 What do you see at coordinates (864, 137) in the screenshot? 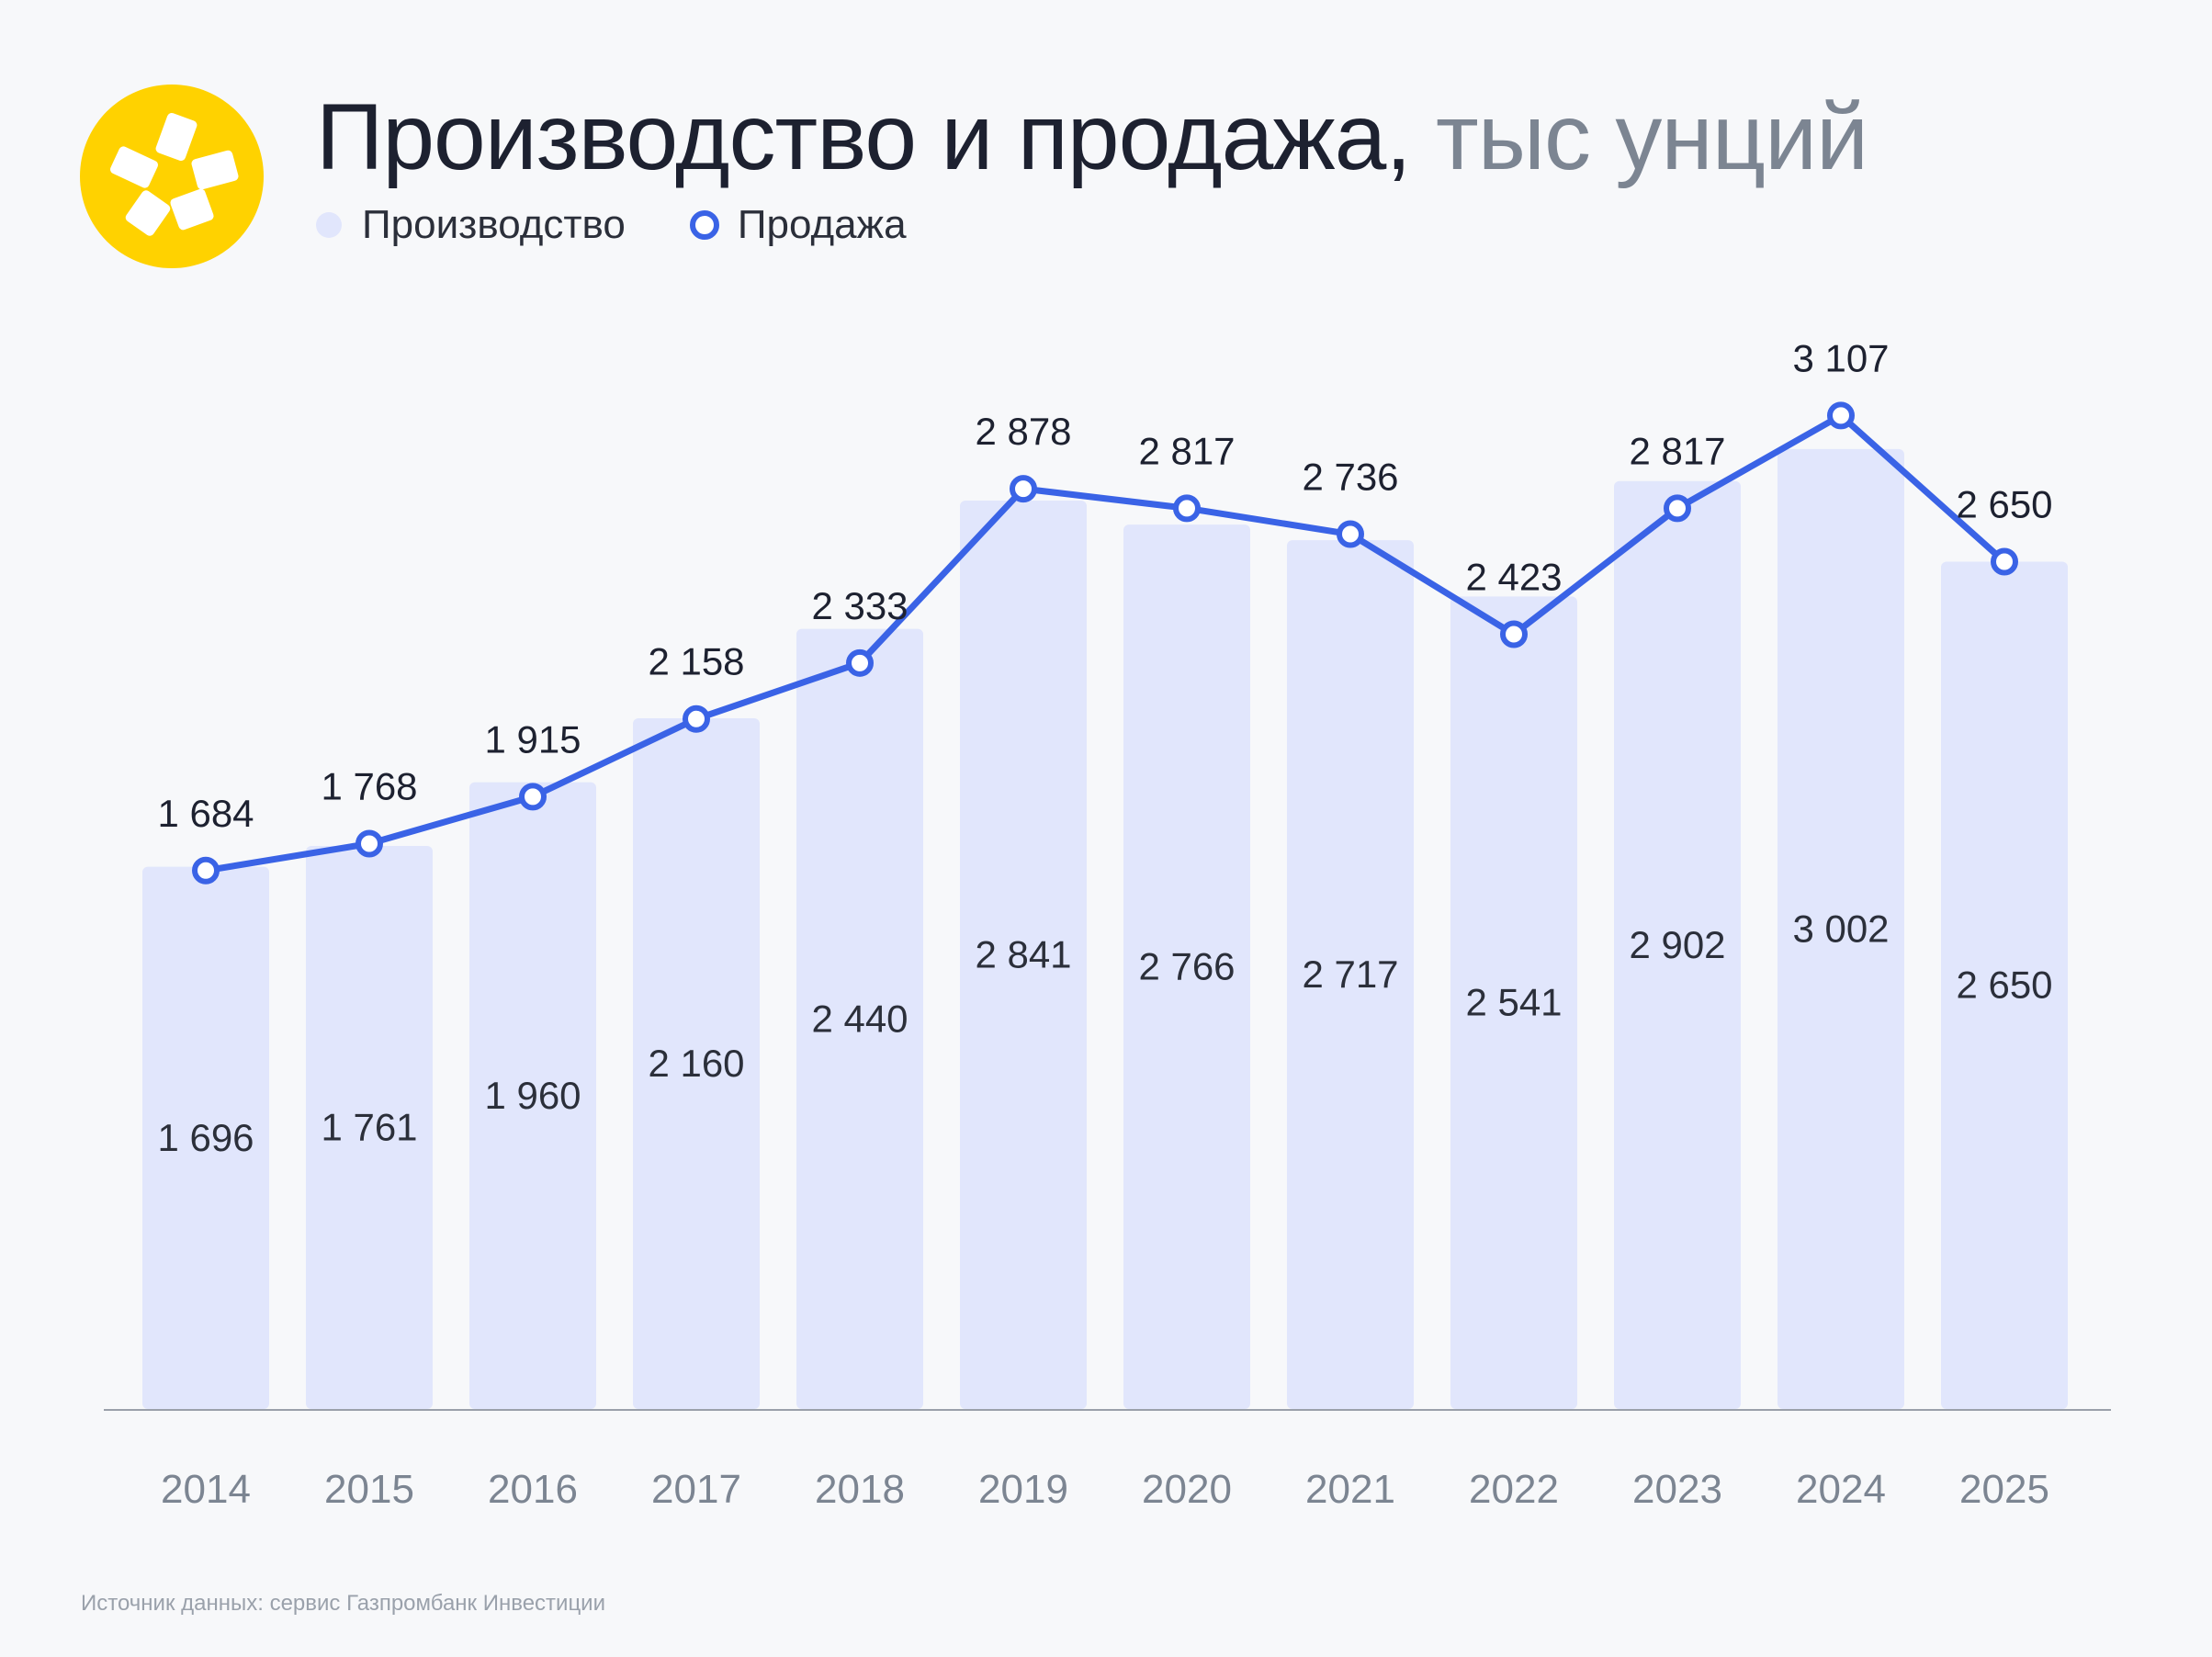
I see `title-main: Производство и продажа,` at bounding box center [864, 137].